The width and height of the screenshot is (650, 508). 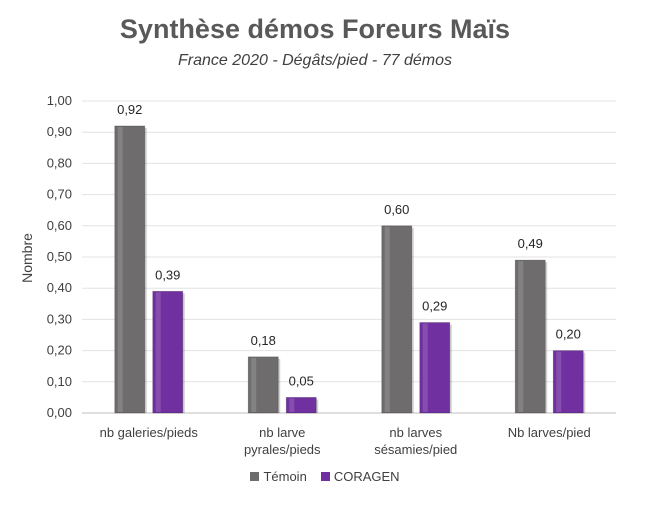 What do you see at coordinates (282, 449) in the screenshot?
I see `x-tick-label: pyrales/pieds` at bounding box center [282, 449].